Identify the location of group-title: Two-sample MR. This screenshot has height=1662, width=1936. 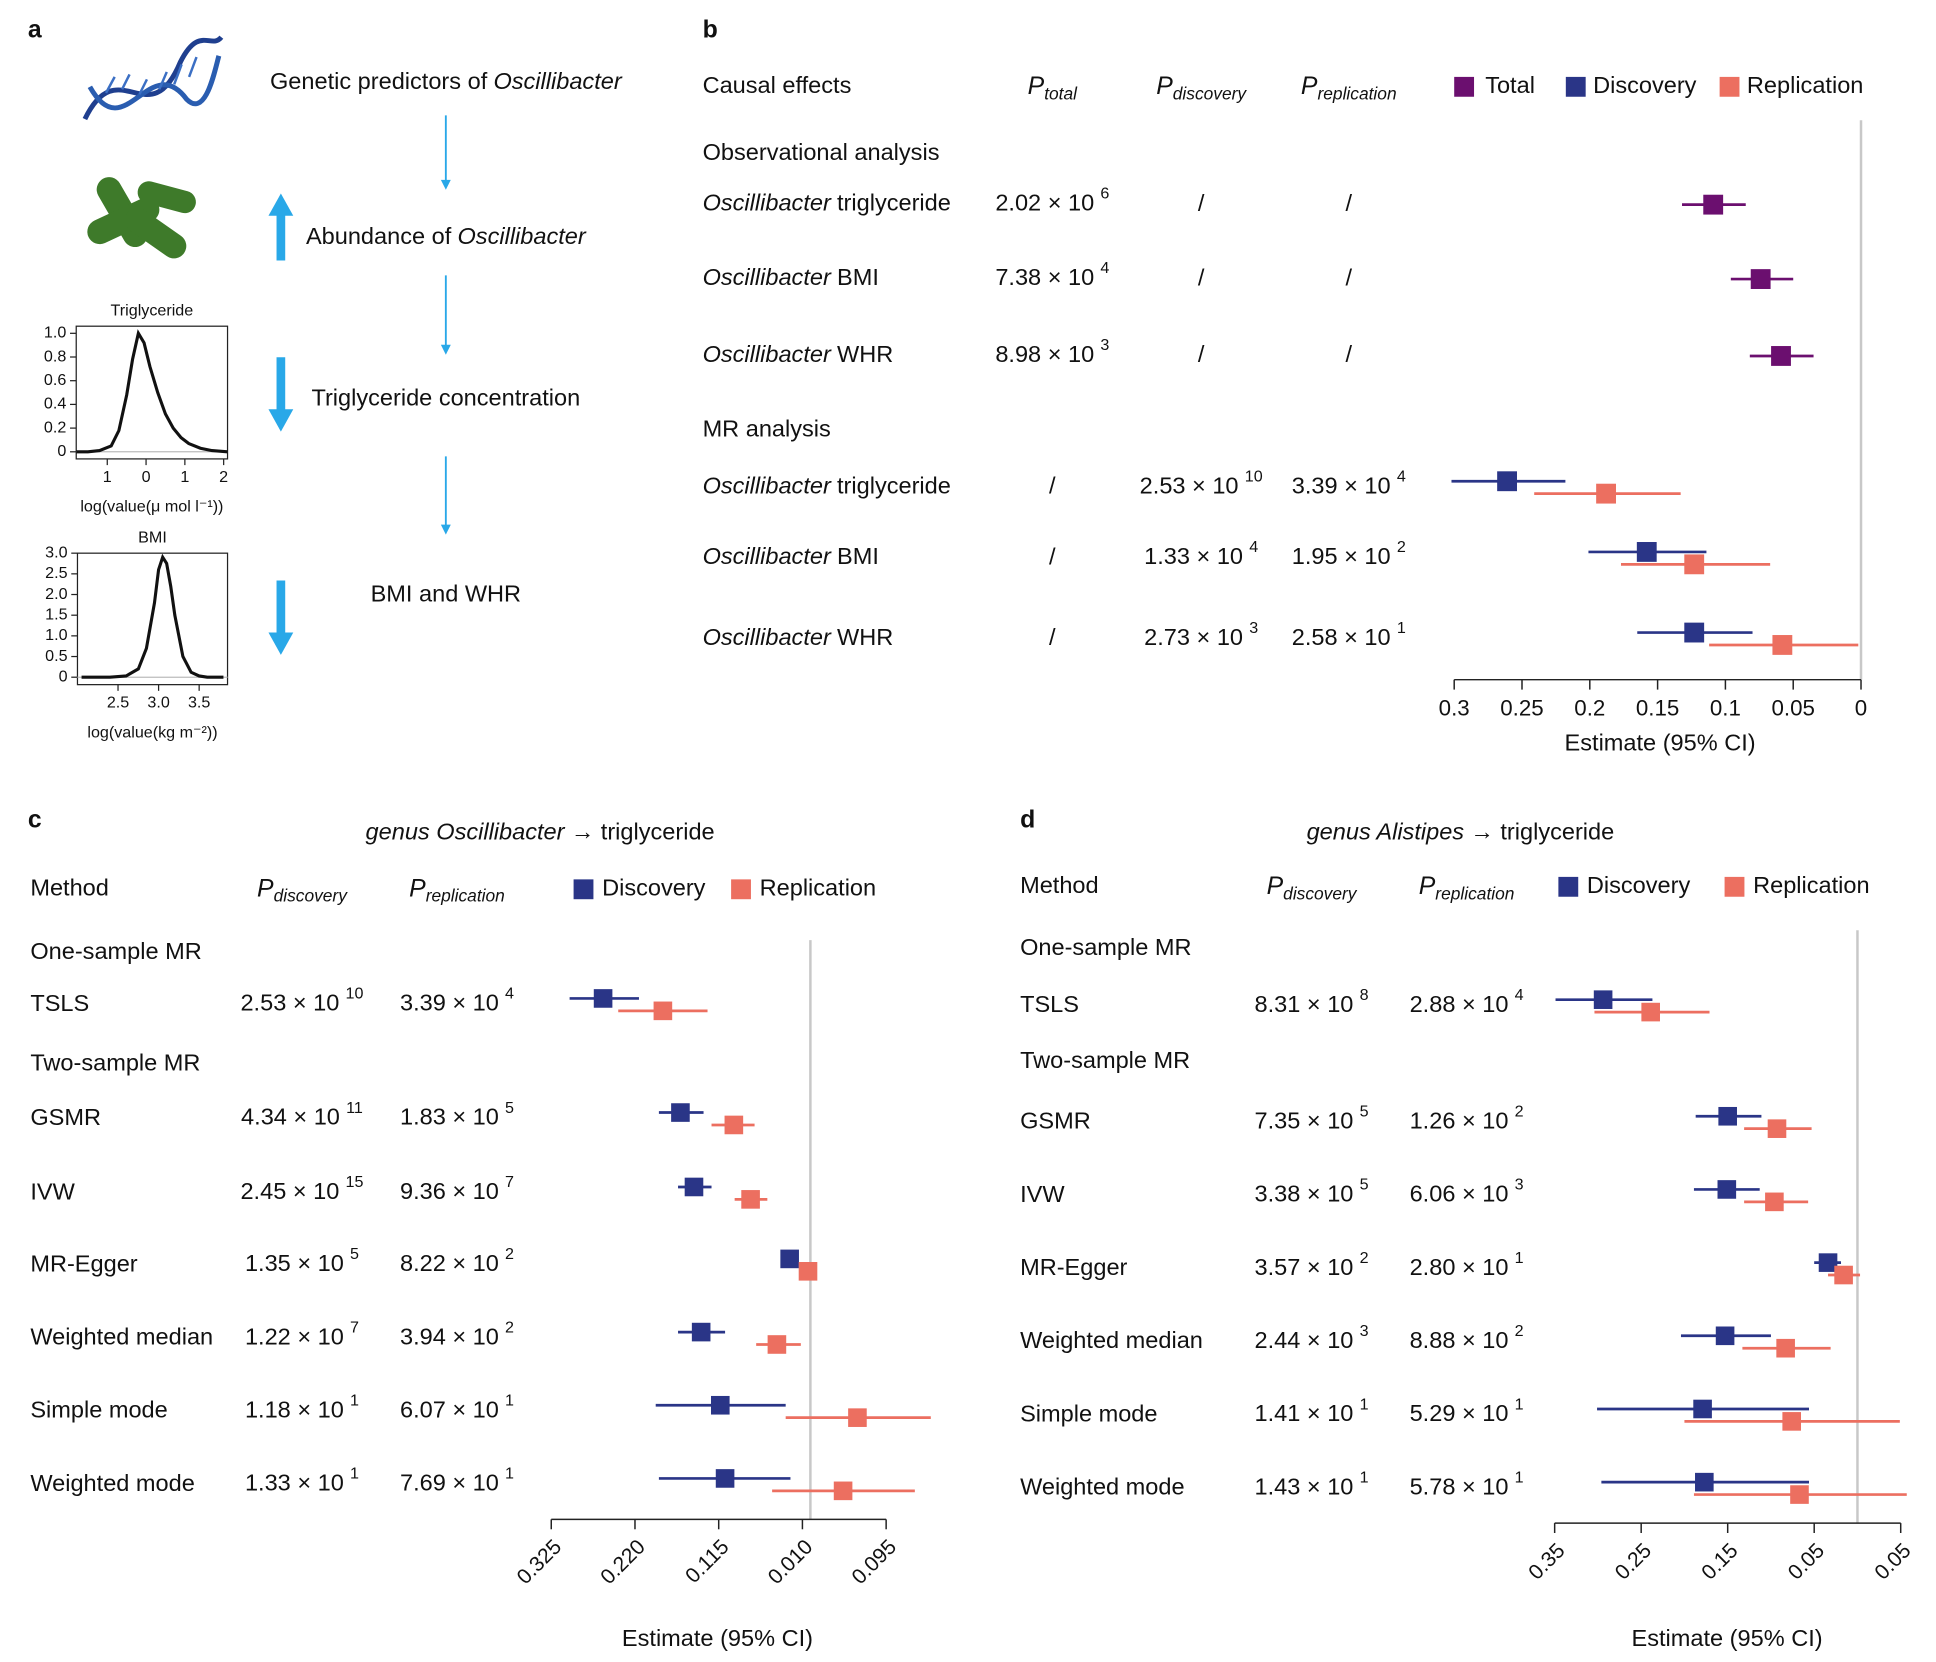
(1105, 1060).